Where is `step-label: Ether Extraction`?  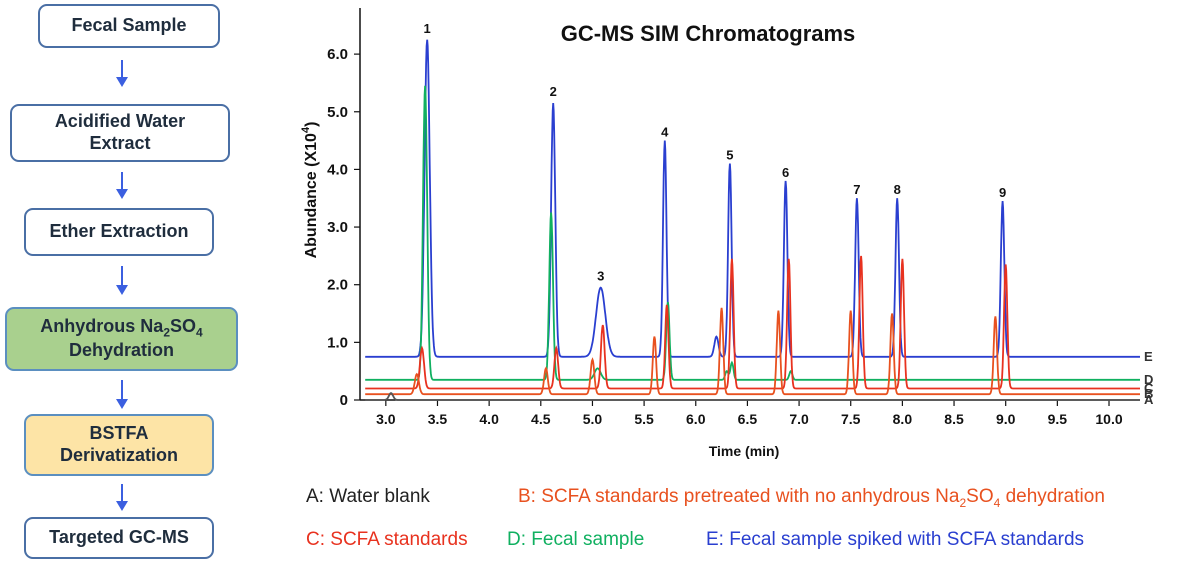 step-label: Ether Extraction is located at coordinates (119, 231).